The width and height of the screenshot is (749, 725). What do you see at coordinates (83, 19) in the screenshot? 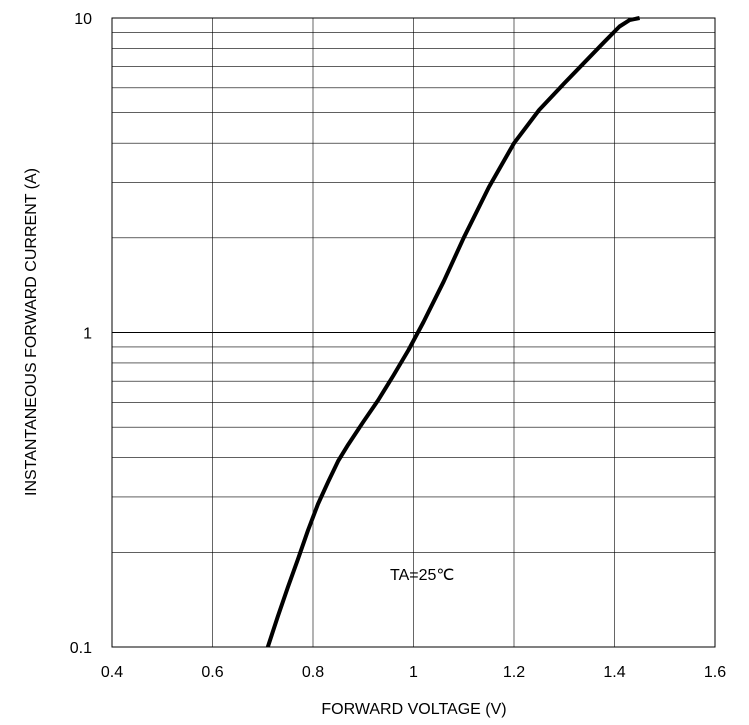
I see `y-tick-label: 10` at bounding box center [83, 19].